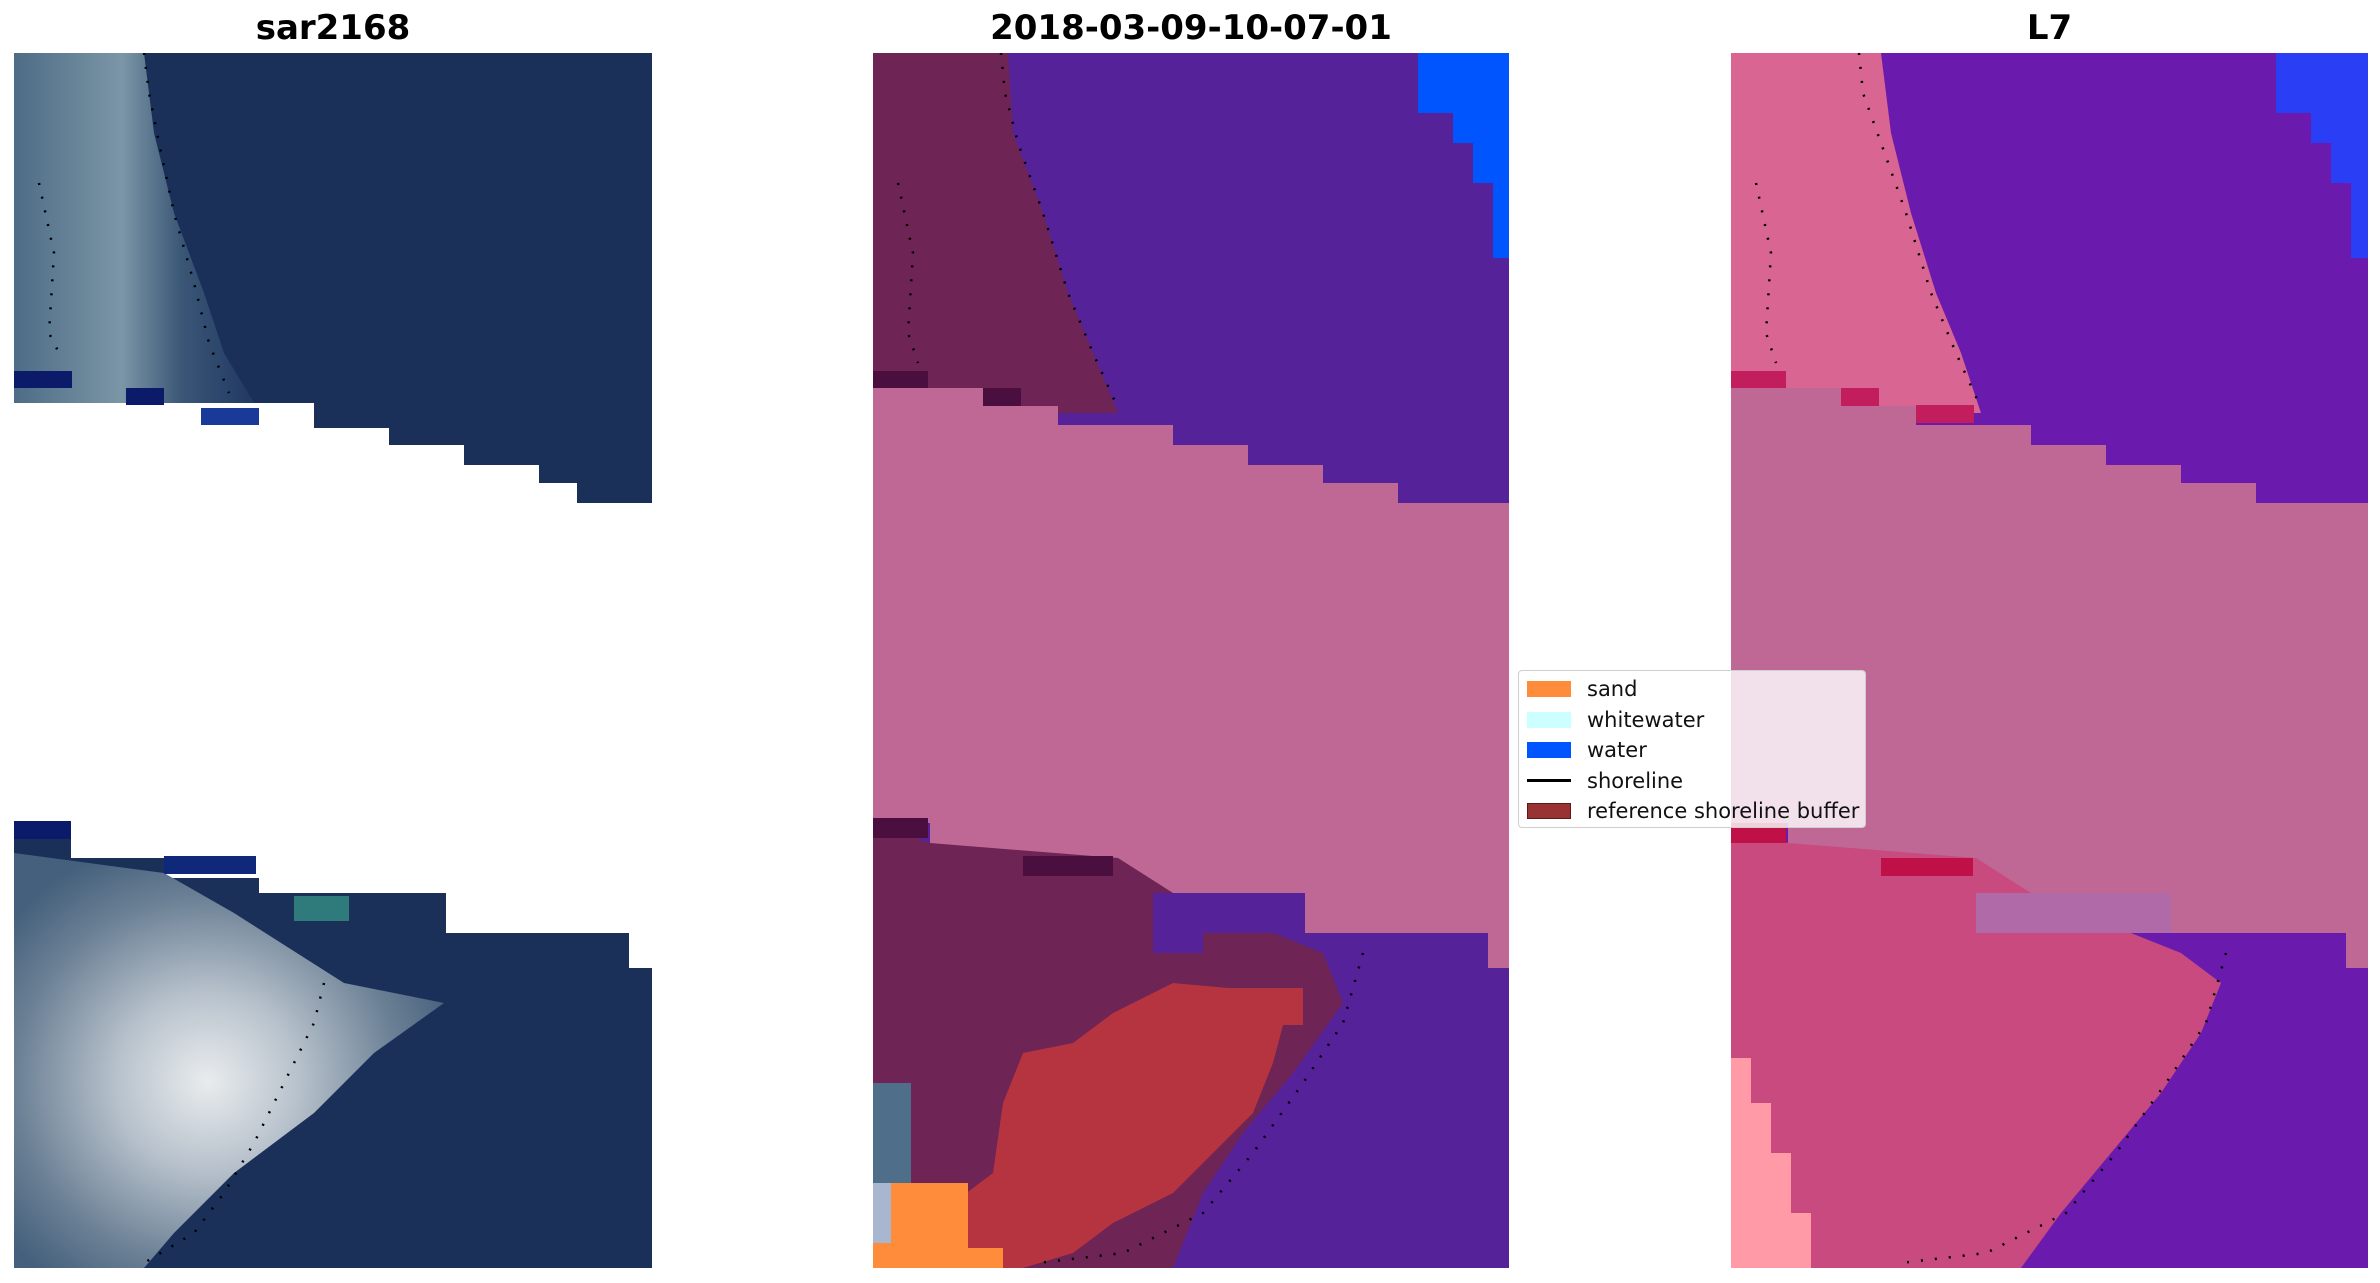  Describe the element at coordinates (2049, 678) in the screenshot. I see `index-cloud-mask` at that location.